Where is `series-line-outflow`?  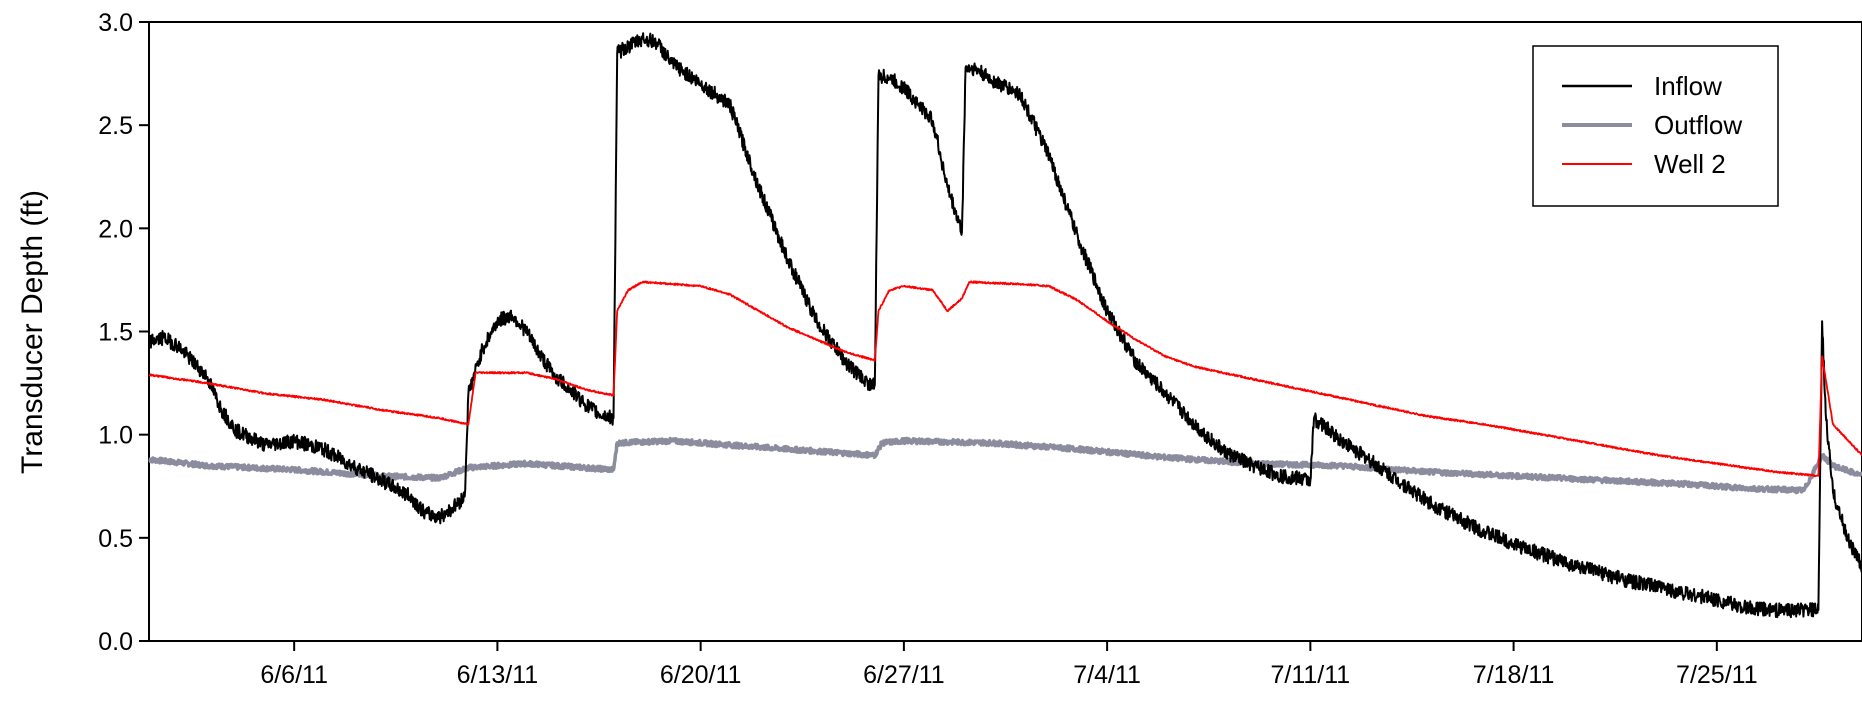 series-line-outflow is located at coordinates (1004, 465).